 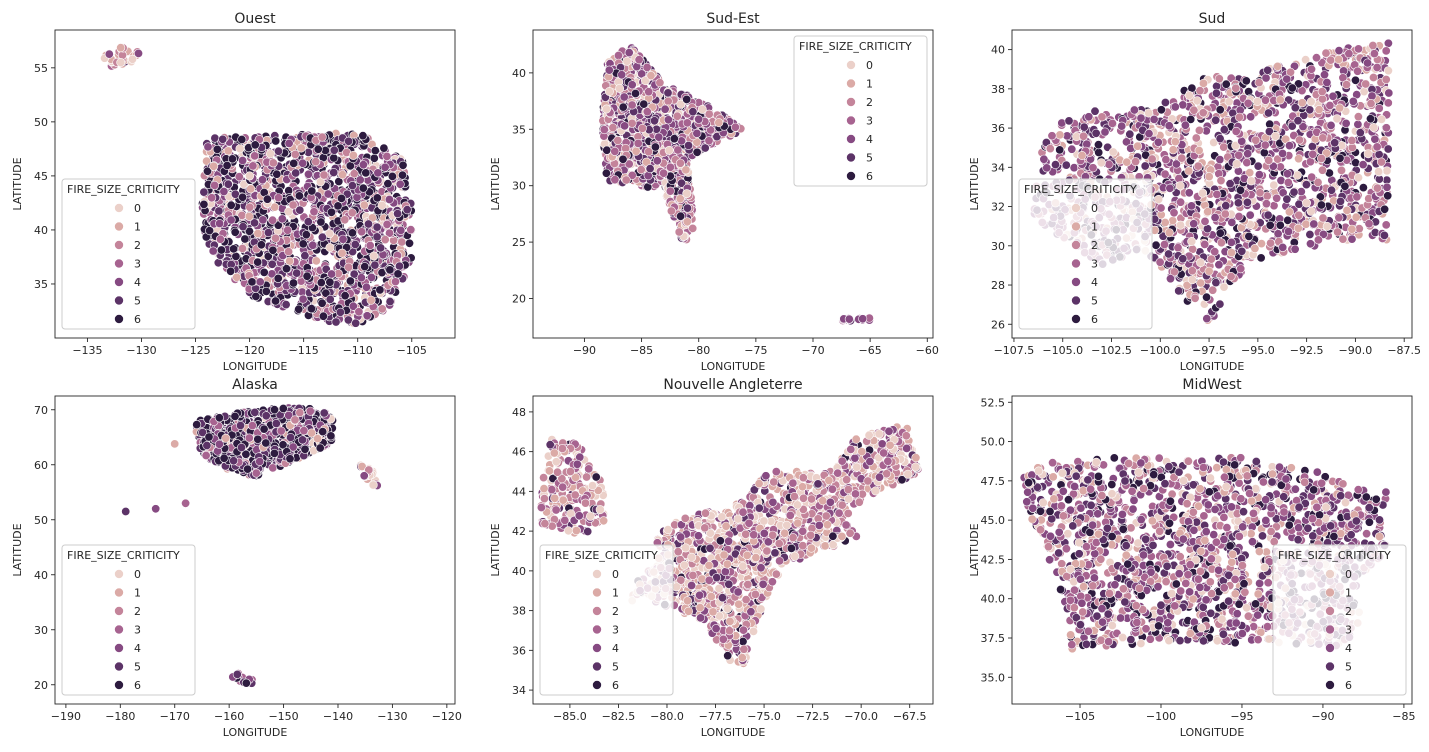 What do you see at coordinates (249, 350) in the screenshot?
I see `x-tick-label: −120` at bounding box center [249, 350].